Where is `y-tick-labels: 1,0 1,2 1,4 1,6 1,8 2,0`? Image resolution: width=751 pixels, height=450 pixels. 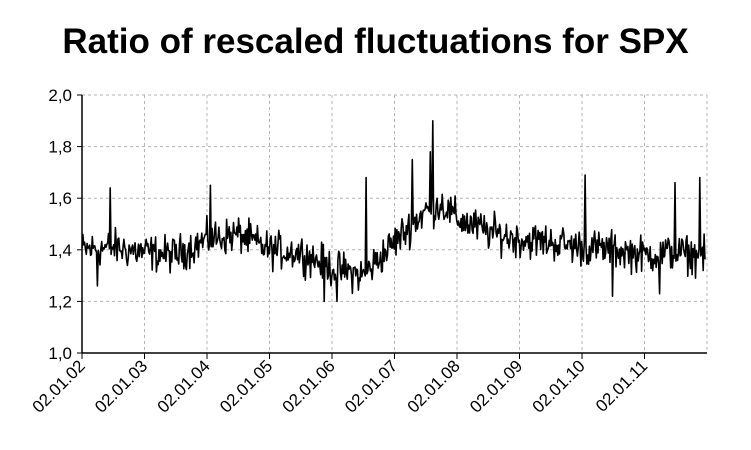 y-tick-labels: 1,0 1,2 1,4 1,6 1,8 2,0 is located at coordinates (60, 224).